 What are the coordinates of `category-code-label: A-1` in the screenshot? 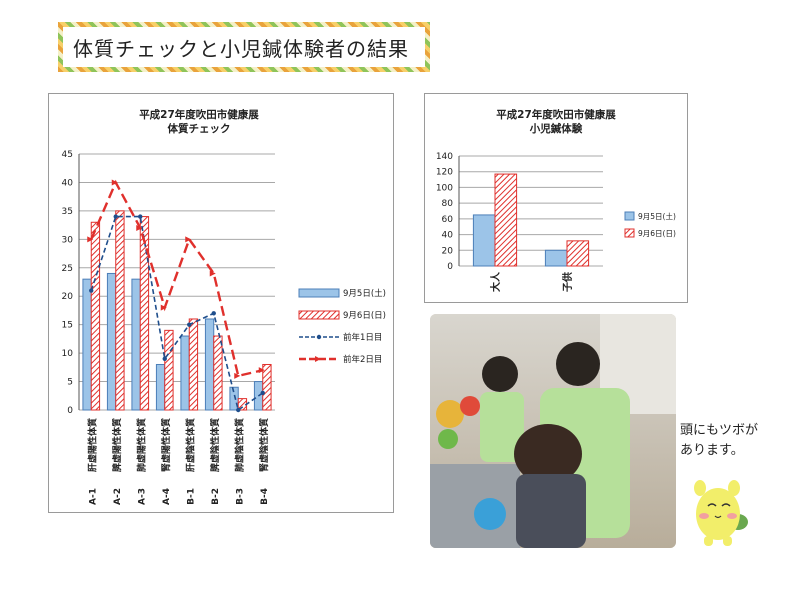 It's located at (93, 496).